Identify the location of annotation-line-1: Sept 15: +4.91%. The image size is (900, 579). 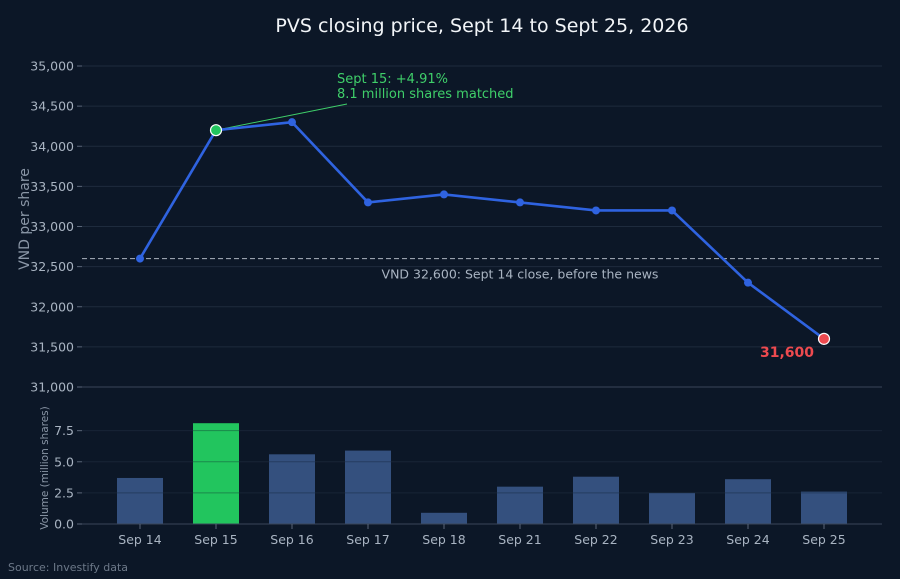
(392, 79).